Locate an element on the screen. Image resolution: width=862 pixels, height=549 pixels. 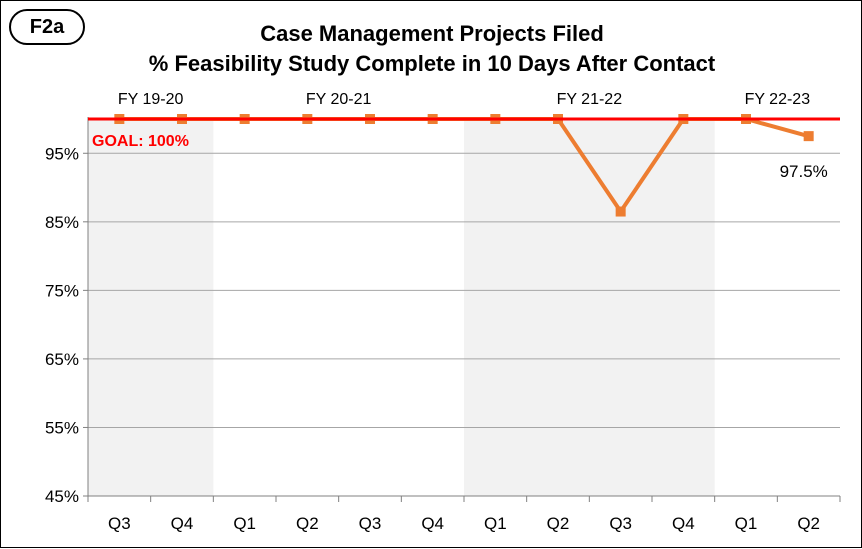
data-label-0: 97.5% is located at coordinates (804, 171).